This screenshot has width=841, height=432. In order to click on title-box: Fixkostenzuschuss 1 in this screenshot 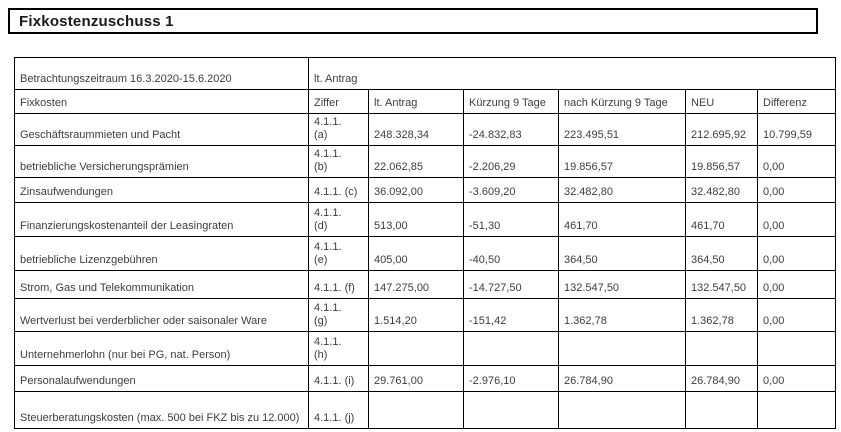, I will do `click(413, 21)`.